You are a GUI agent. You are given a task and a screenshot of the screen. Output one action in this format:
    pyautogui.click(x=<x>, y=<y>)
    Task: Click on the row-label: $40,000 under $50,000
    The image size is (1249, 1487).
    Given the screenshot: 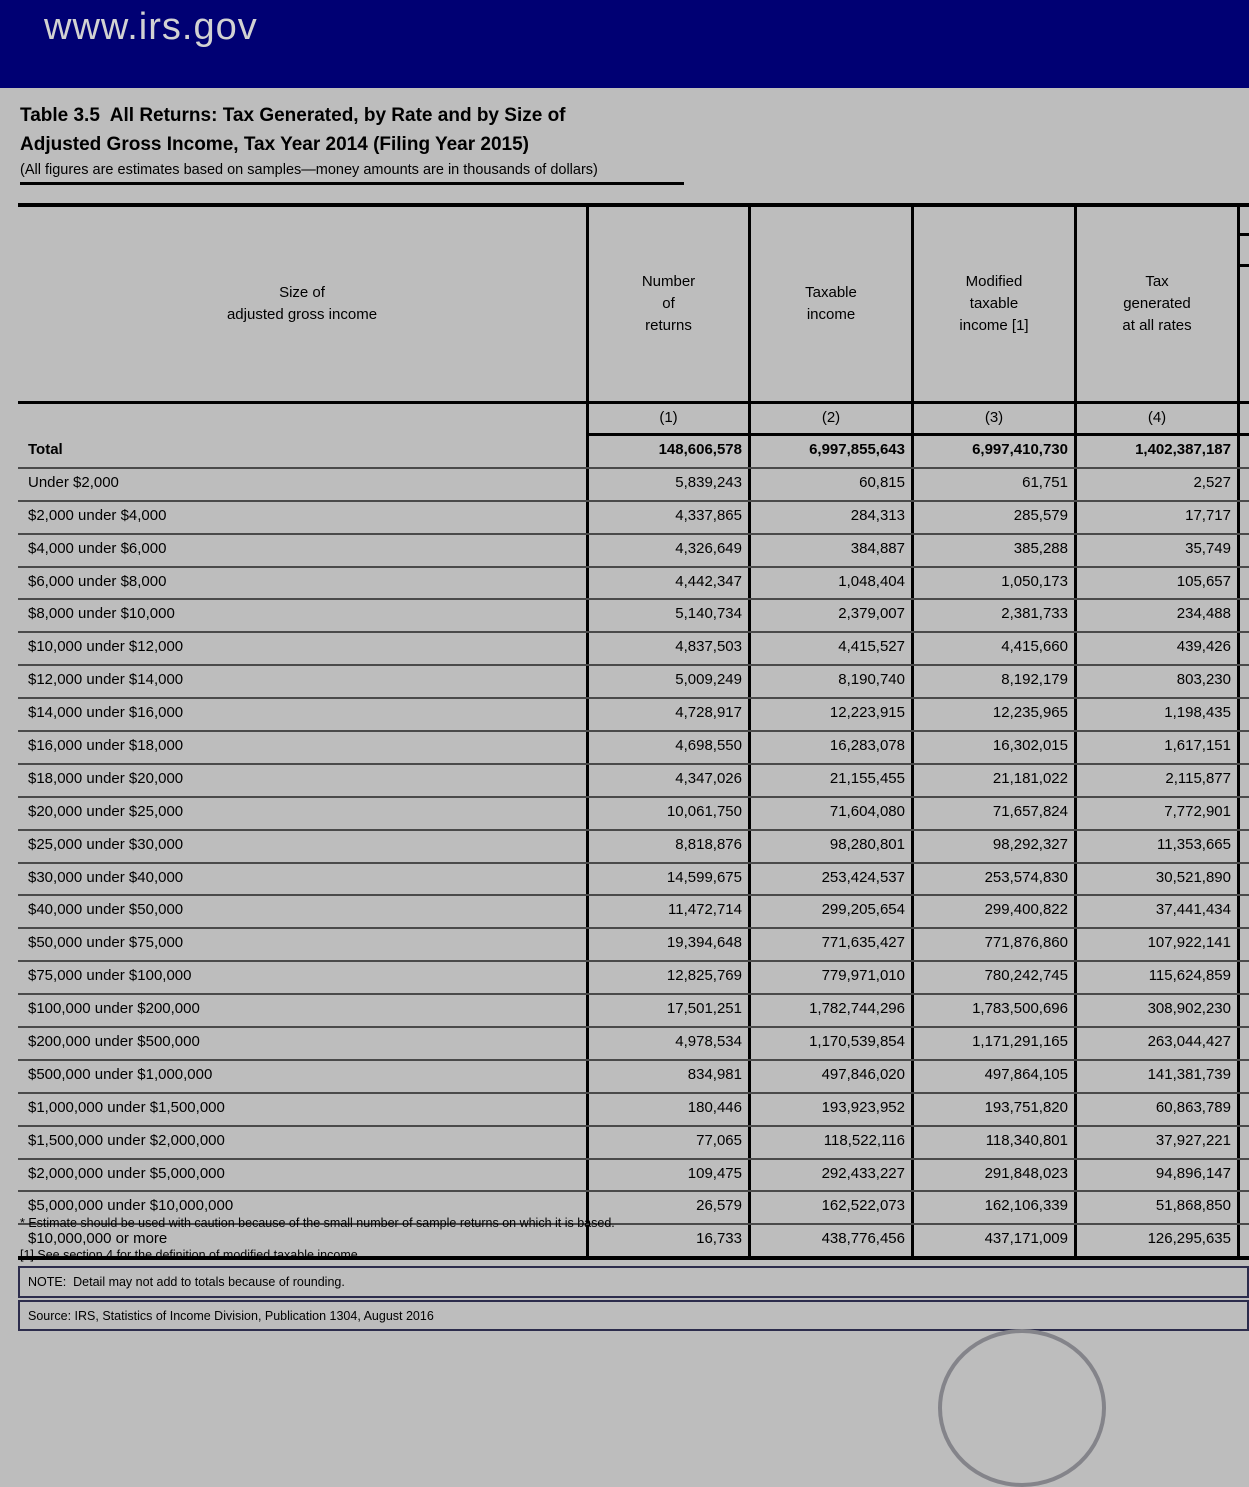 What is the action you would take?
    pyautogui.click(x=106, y=910)
    